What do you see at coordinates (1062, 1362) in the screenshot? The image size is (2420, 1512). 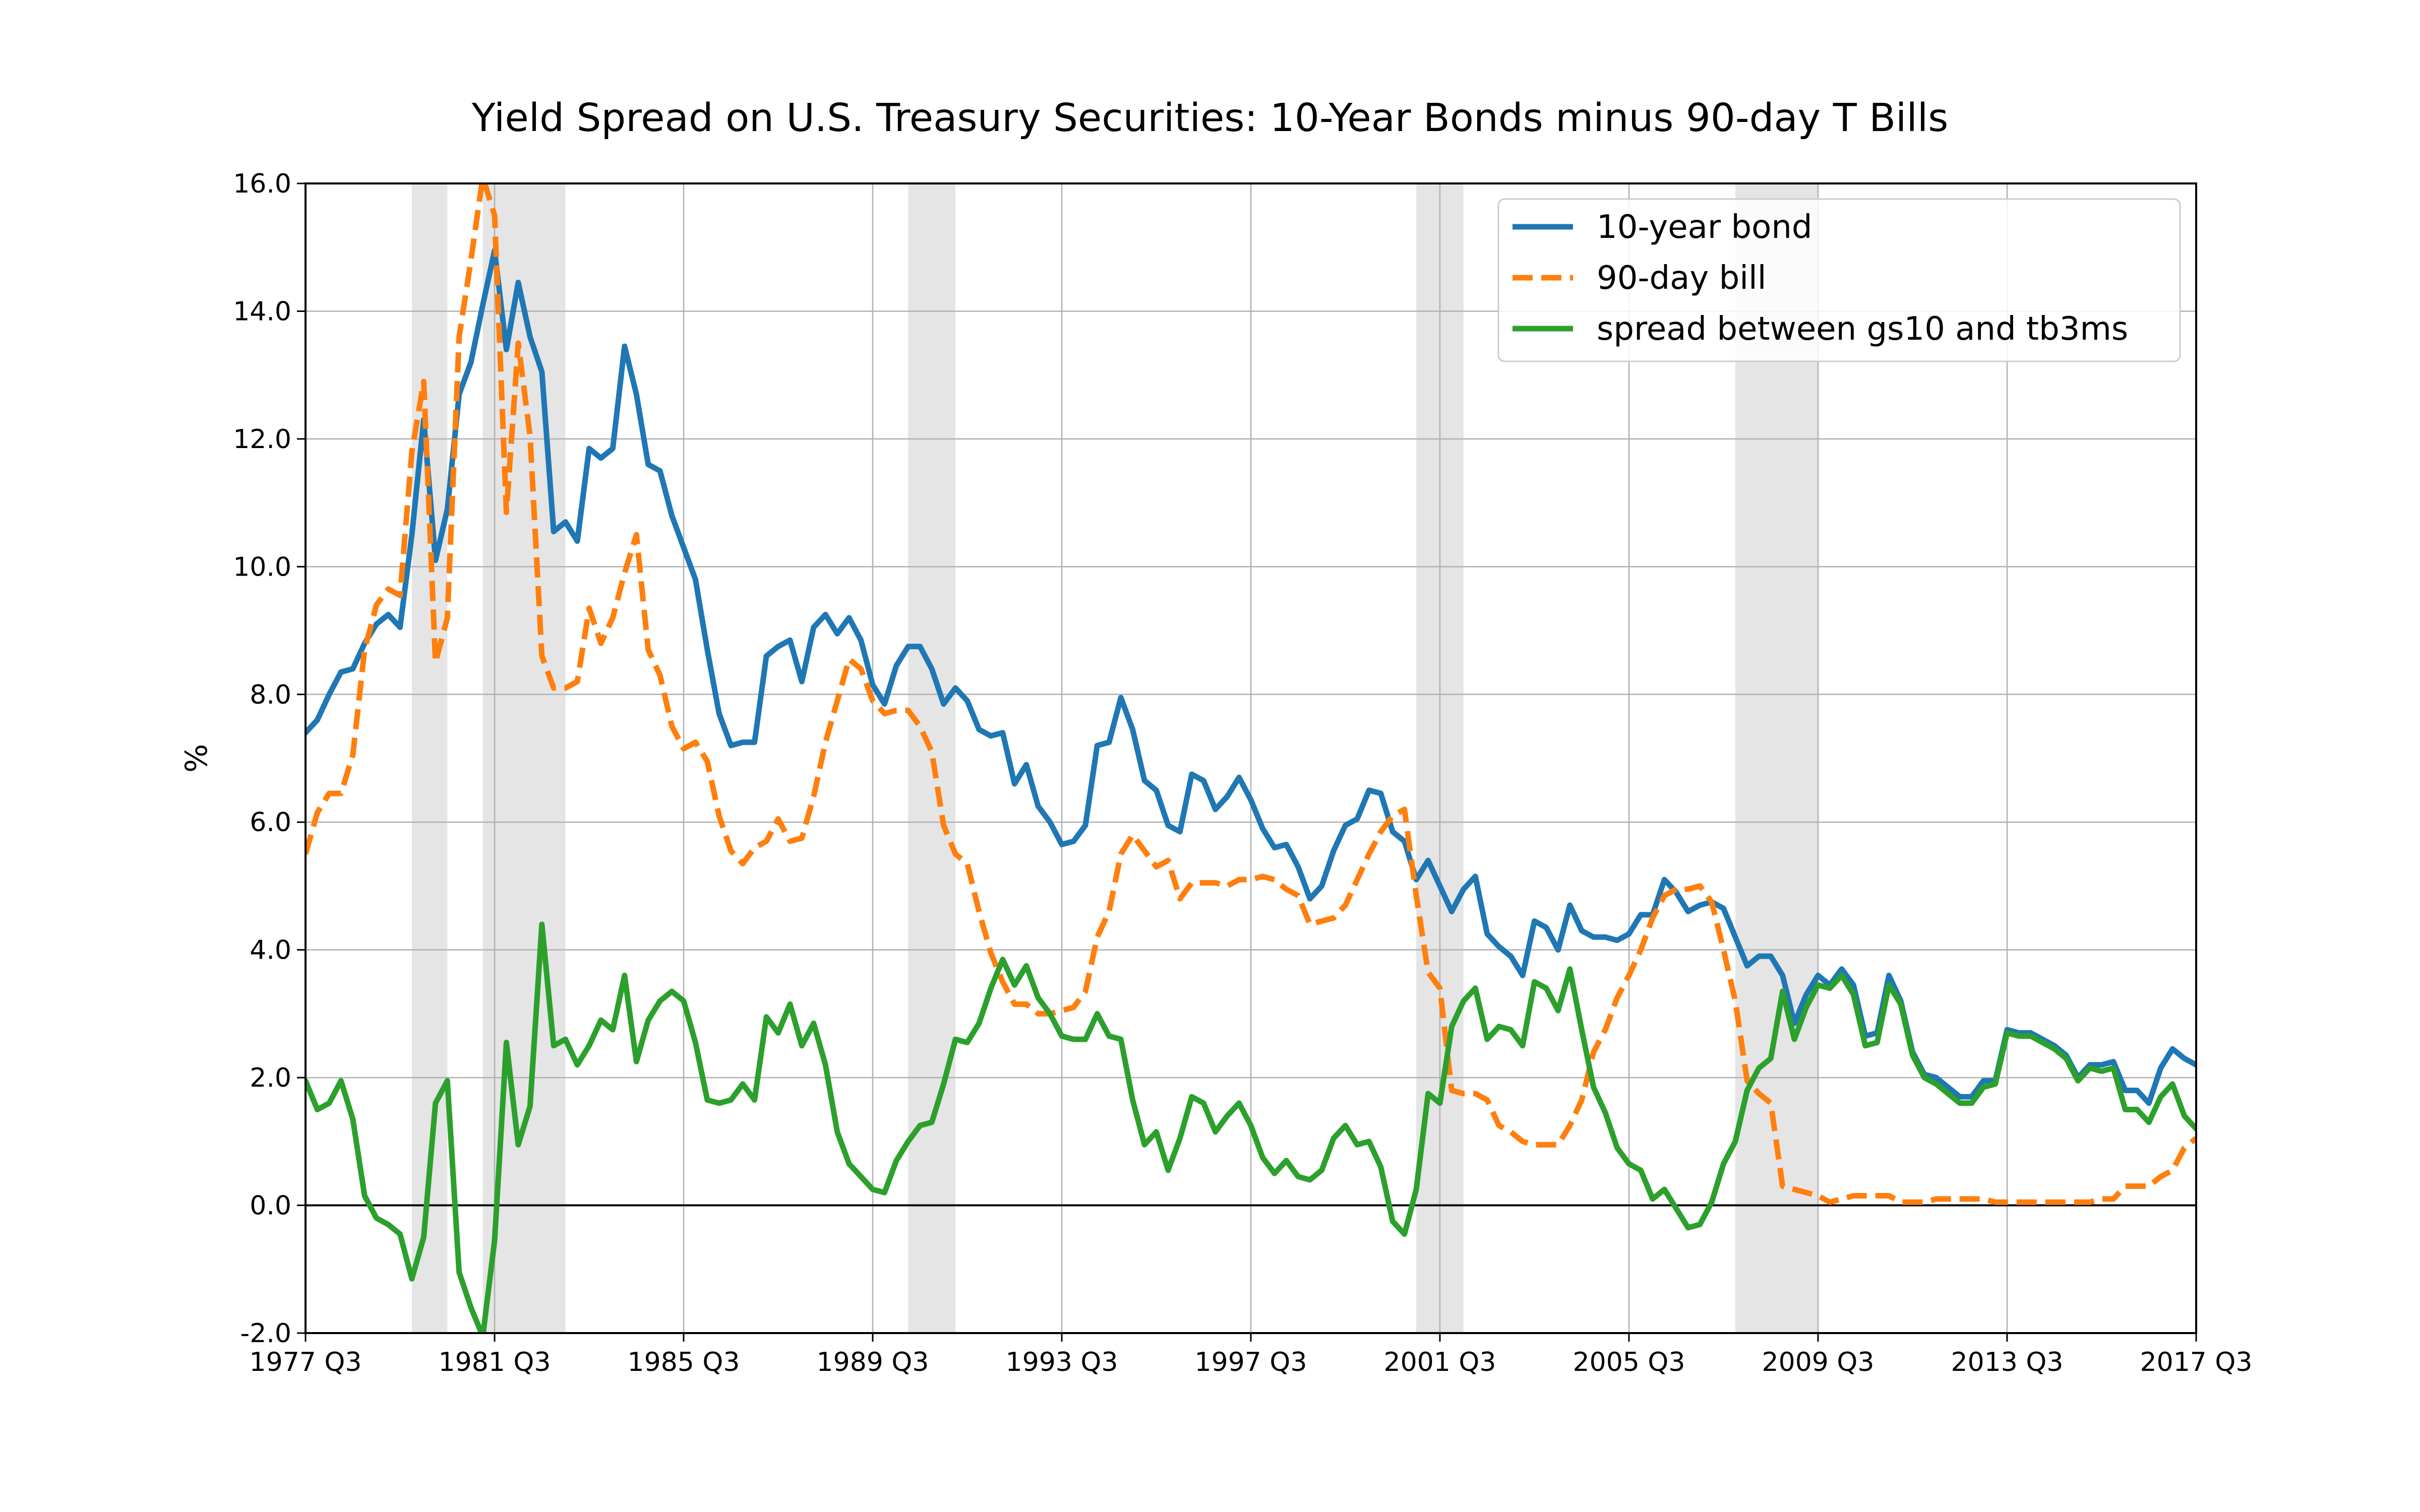 I see `x-tick-label: 1993 Q3` at bounding box center [1062, 1362].